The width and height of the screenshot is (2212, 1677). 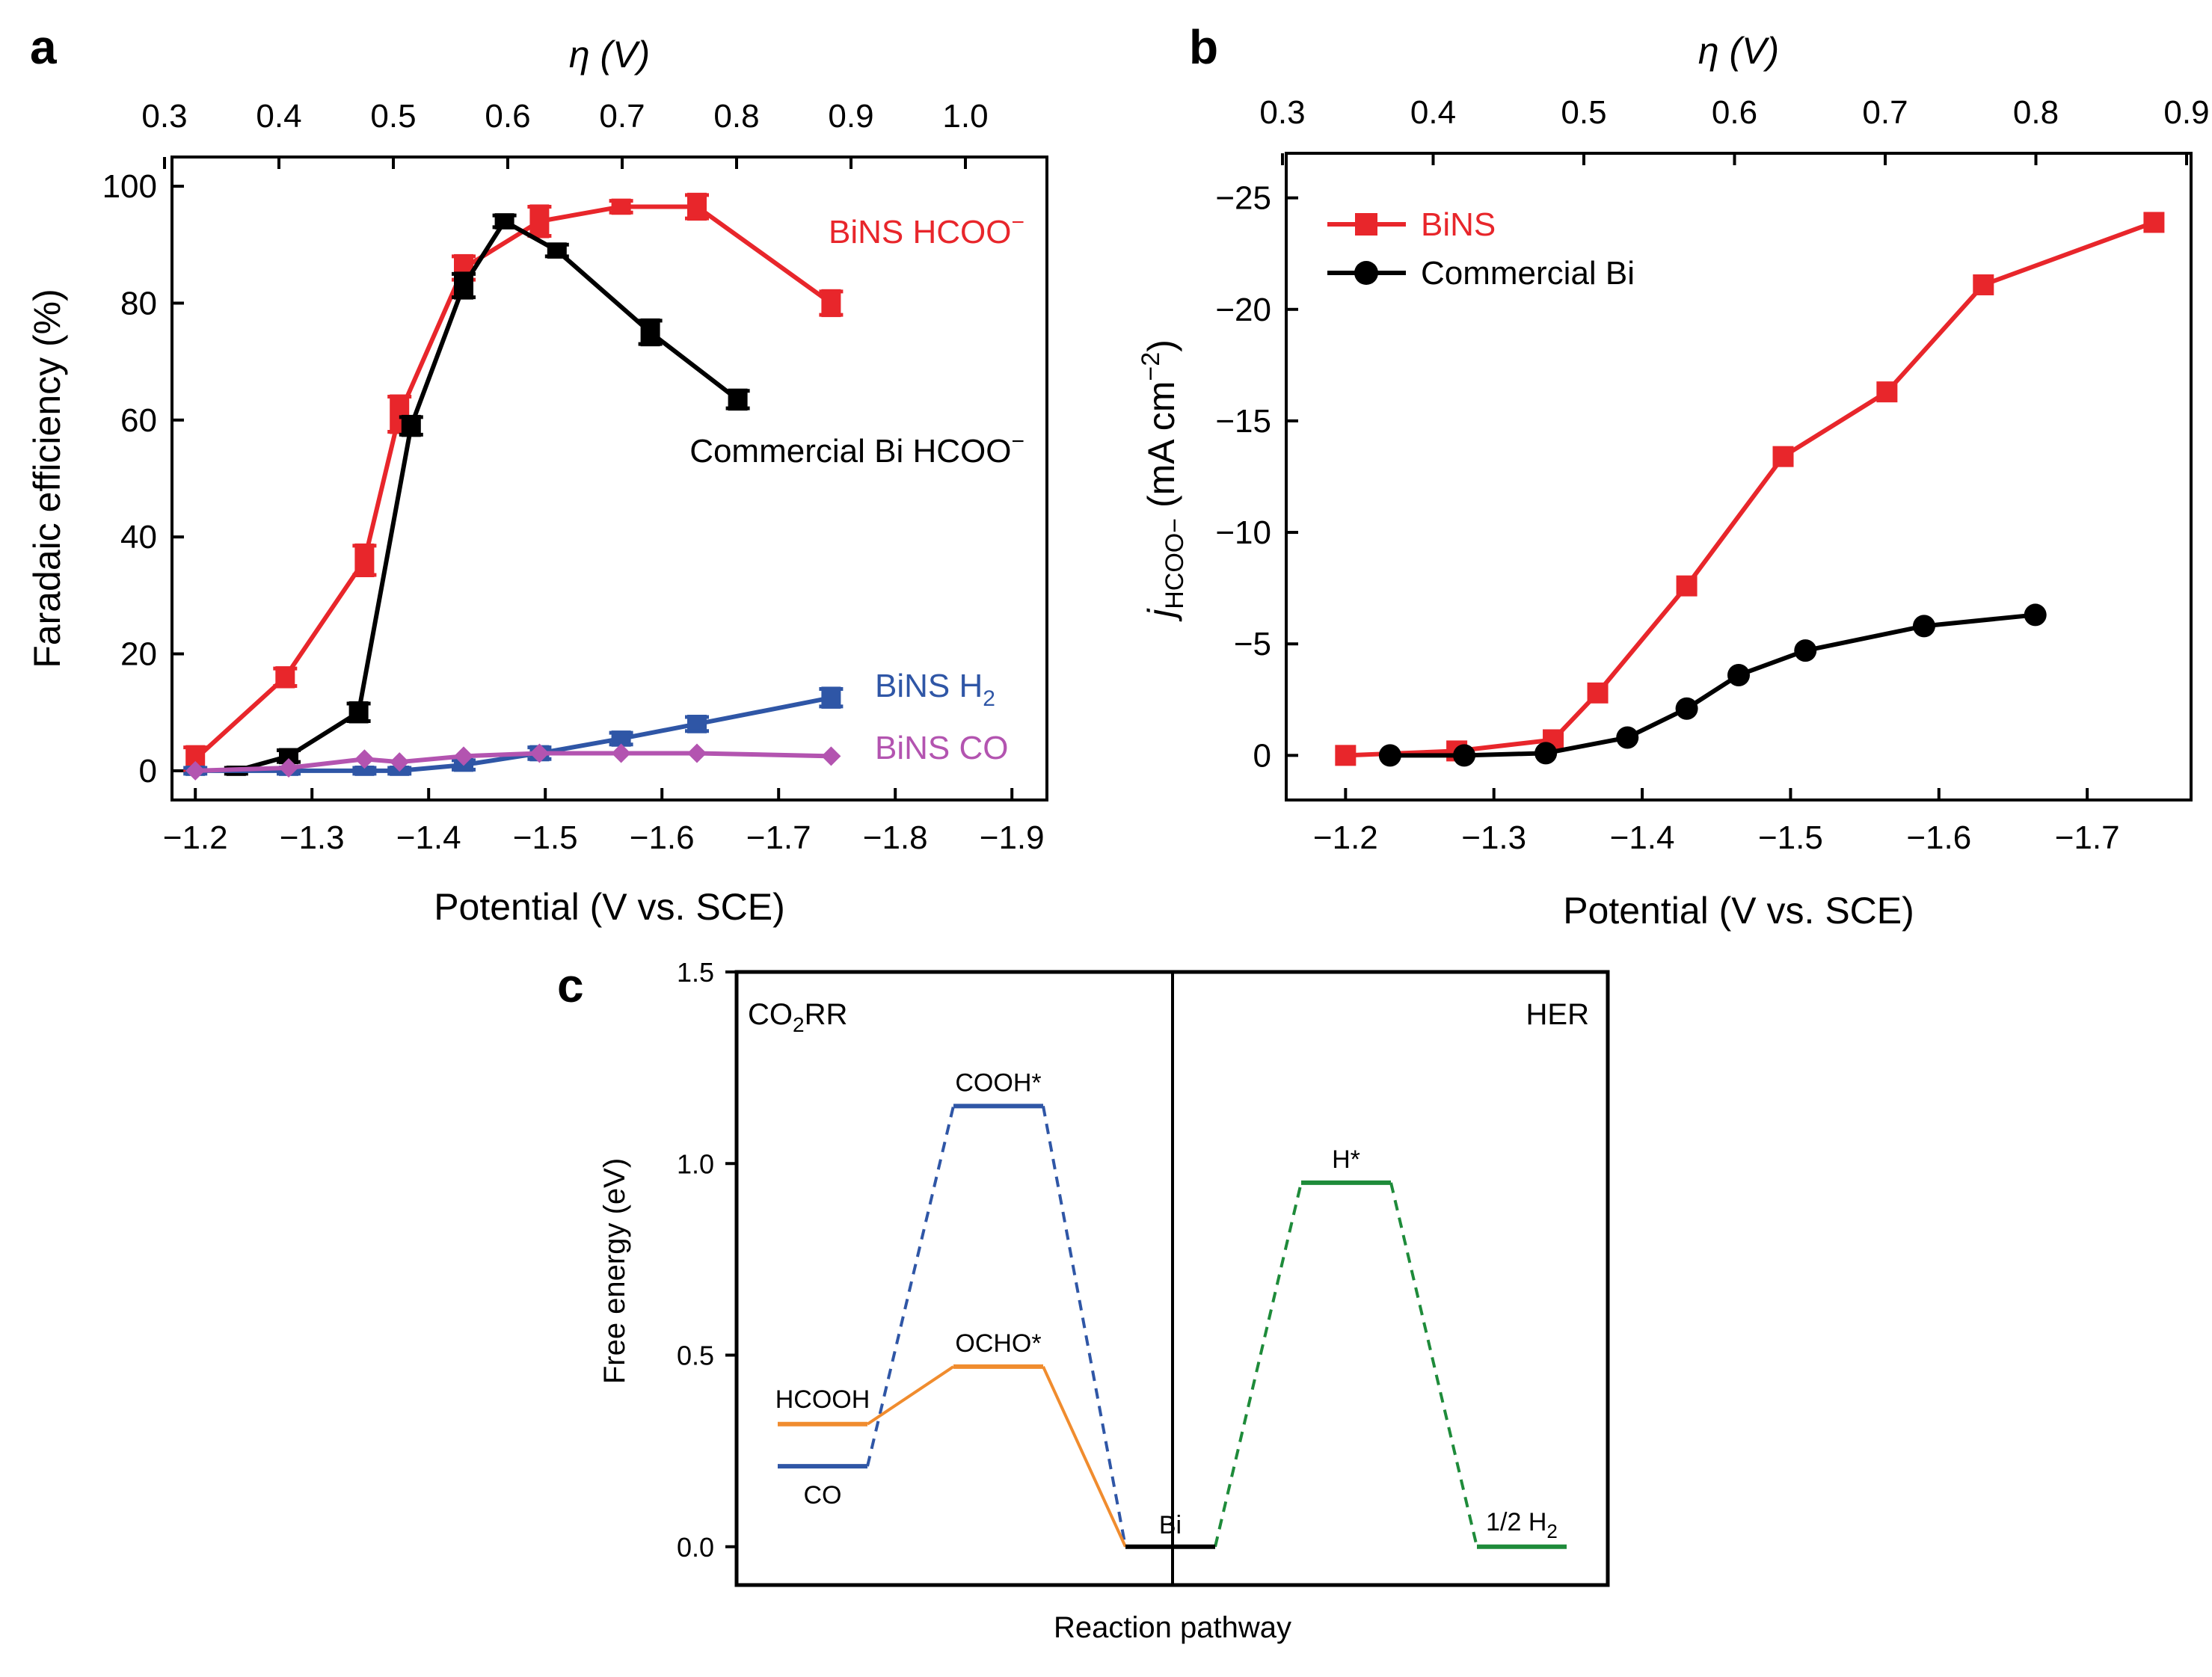 What do you see at coordinates (965, 116) in the screenshot?
I see `top-tick-label-a: 1.0` at bounding box center [965, 116].